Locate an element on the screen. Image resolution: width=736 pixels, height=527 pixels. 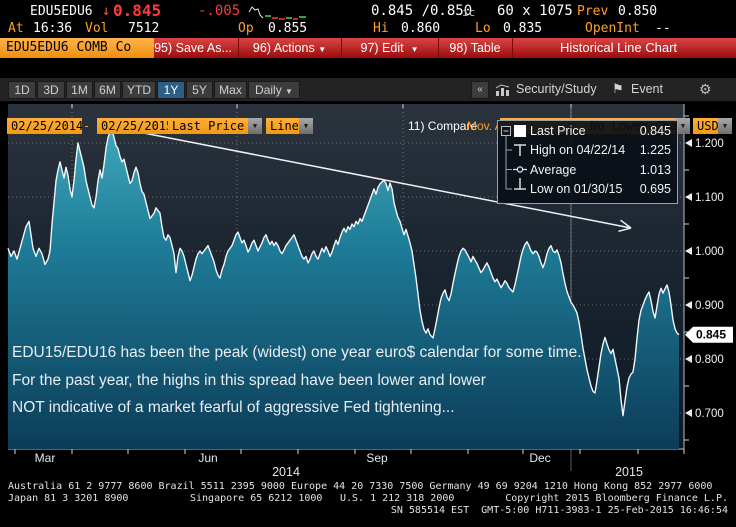
last-price-swatch-icon is located at coordinates (520, 131).